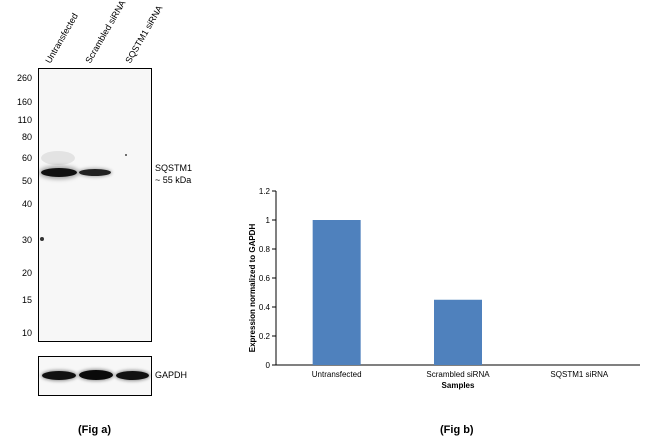  Describe the element at coordinates (265, 191) in the screenshot. I see `y-tick-label: 1.2` at that location.